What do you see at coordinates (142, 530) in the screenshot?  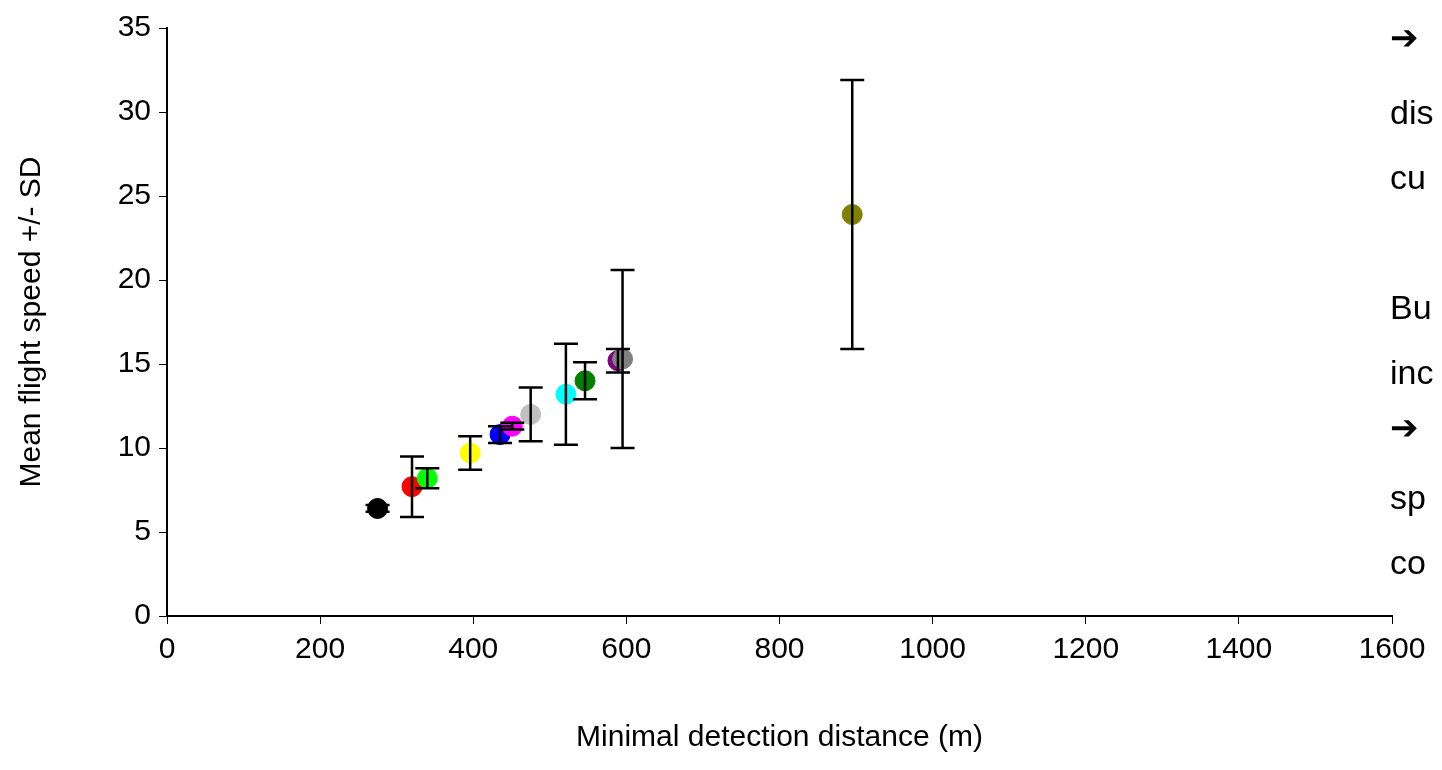 I see `y-tick-label: 5` at bounding box center [142, 530].